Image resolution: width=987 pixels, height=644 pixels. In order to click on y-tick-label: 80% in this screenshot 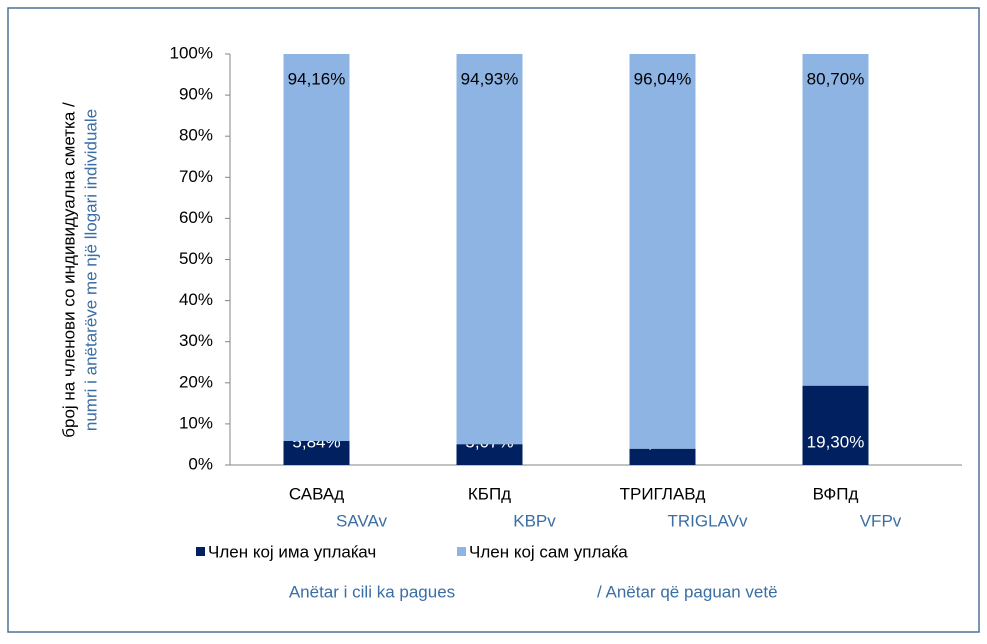, I will do `click(196, 135)`.